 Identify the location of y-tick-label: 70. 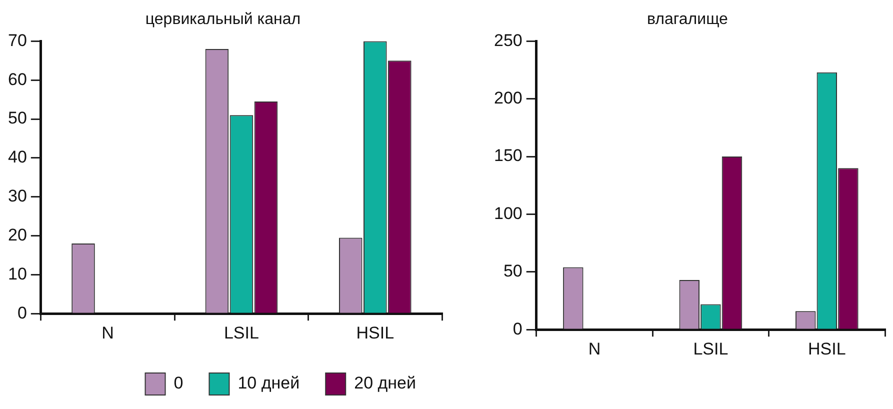
(17, 40).